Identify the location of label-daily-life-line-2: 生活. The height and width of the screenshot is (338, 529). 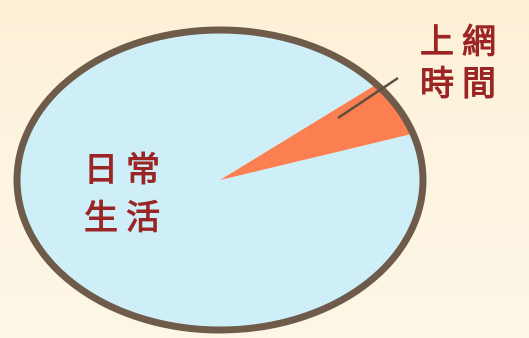
(126, 218).